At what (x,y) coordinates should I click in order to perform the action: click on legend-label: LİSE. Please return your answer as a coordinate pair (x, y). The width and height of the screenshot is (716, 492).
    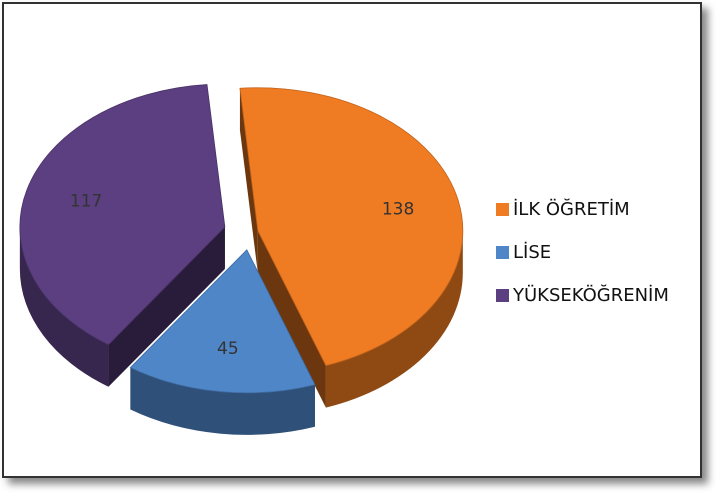
    Looking at the image, I should click on (532, 252).